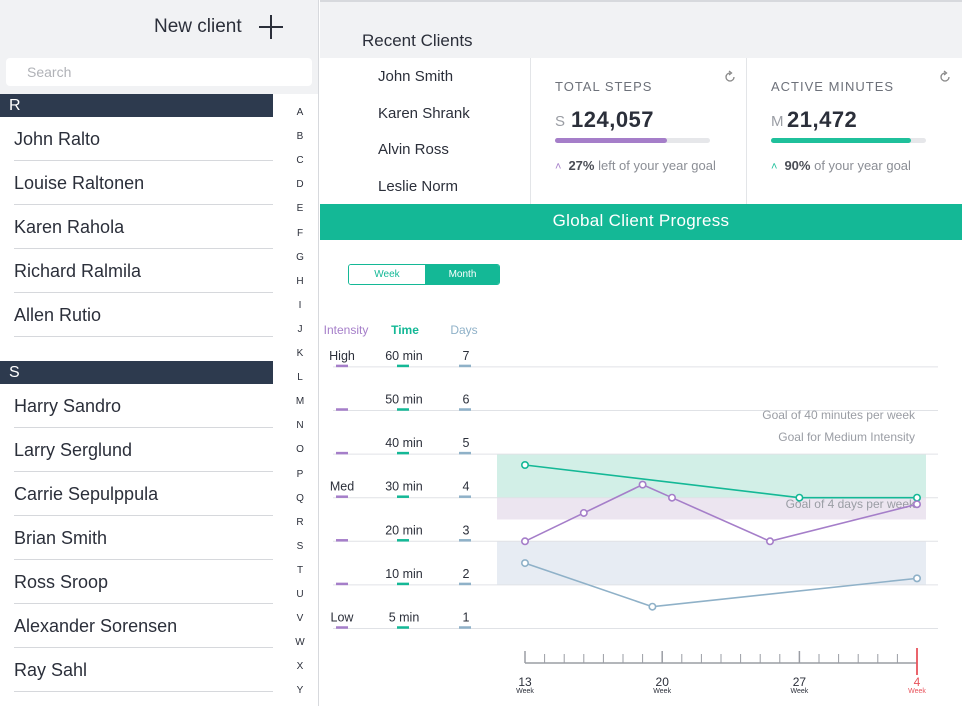 The height and width of the screenshot is (706, 962). Describe the element at coordinates (143, 139) in the screenshot. I see `client-list-item: John Ralto` at that location.